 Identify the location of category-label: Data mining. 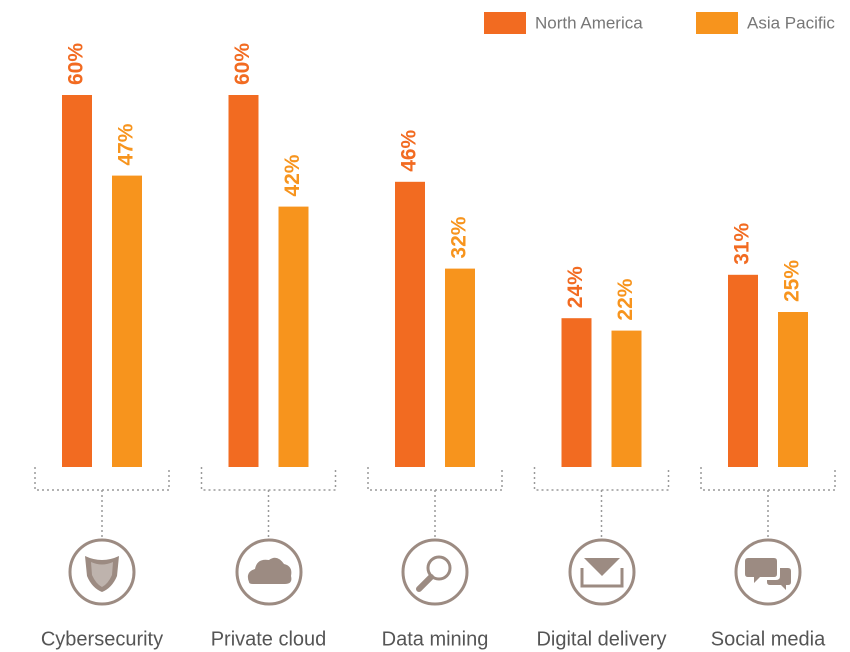
(435, 639).